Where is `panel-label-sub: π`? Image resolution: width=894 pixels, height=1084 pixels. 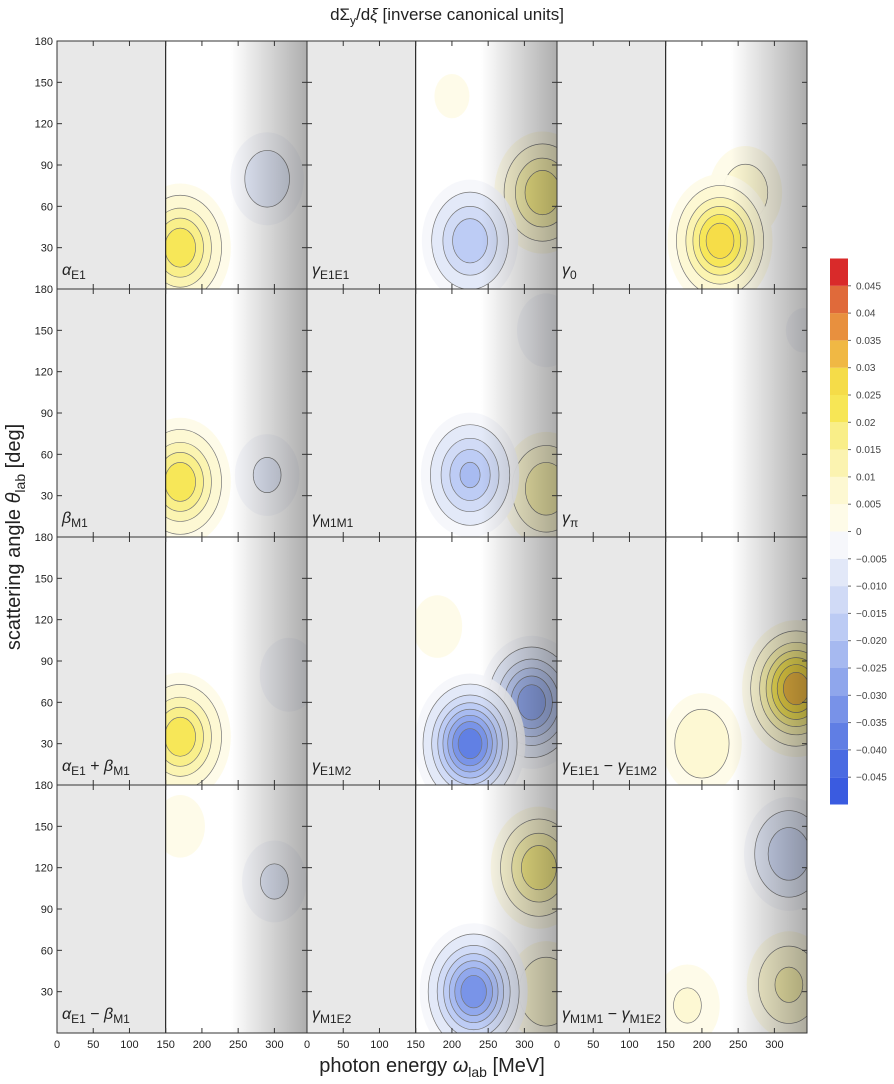
panel-label-sub: π is located at coordinates (574, 523).